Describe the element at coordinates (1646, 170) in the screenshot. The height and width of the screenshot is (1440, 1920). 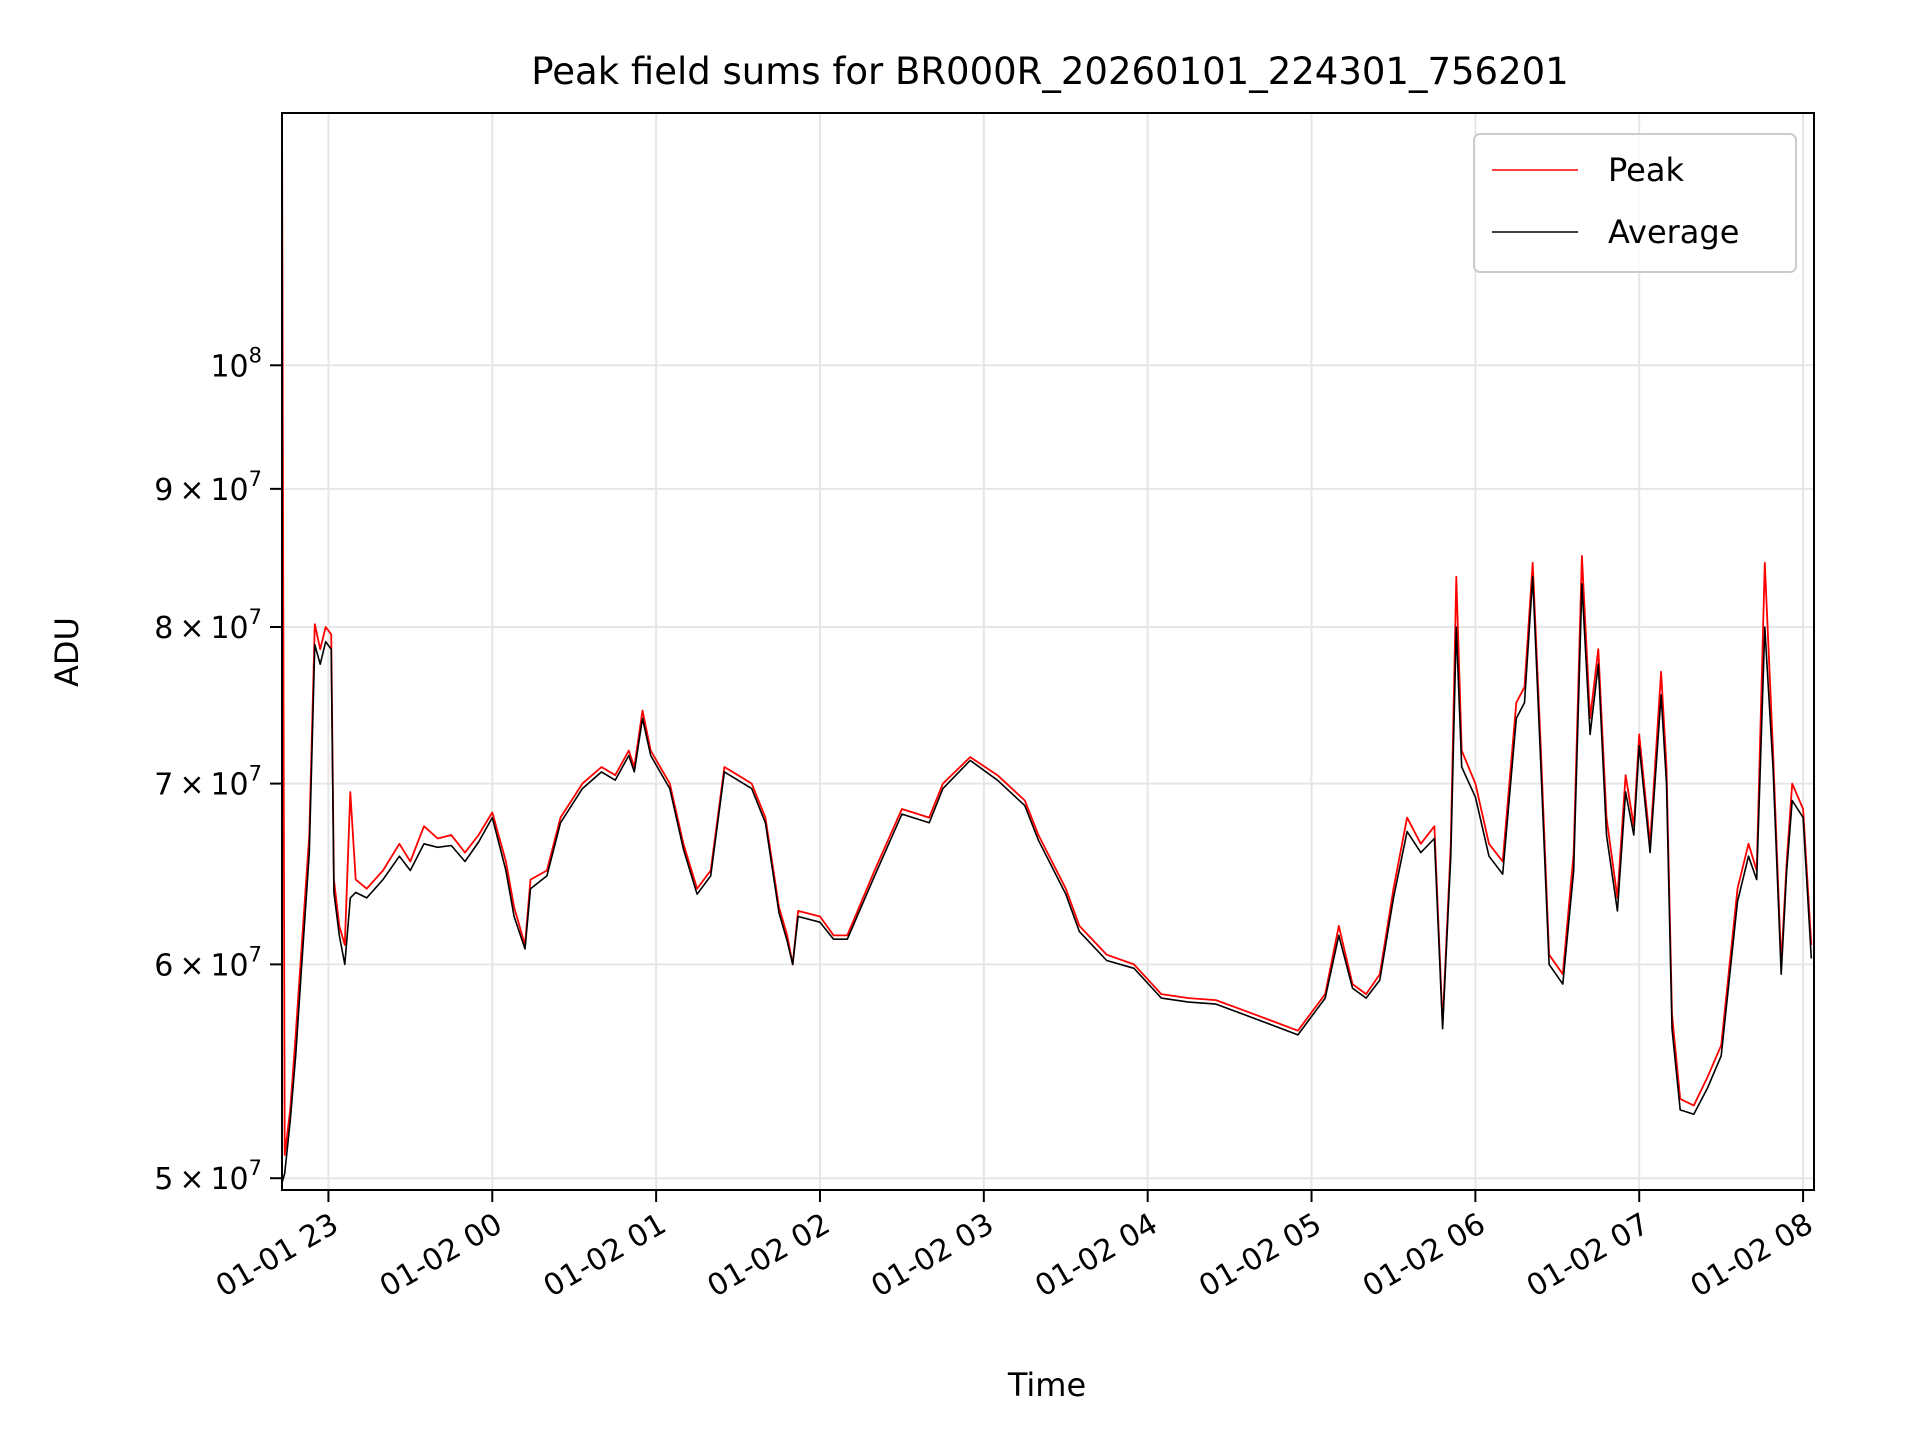
I see `legend-label-peak: Peak` at that location.